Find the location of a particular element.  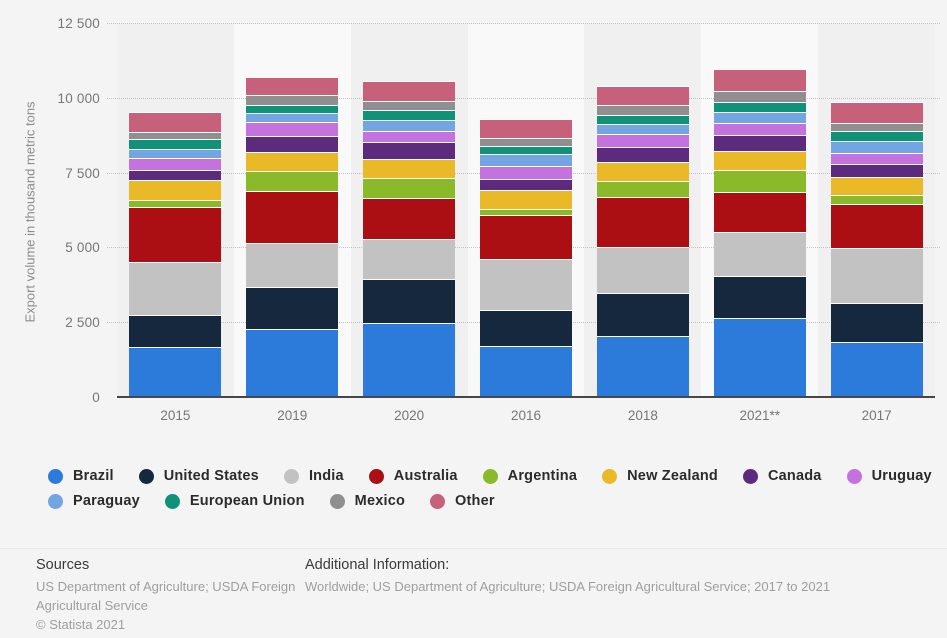

bar-segment-brazil-2016 is located at coordinates (526, 371).